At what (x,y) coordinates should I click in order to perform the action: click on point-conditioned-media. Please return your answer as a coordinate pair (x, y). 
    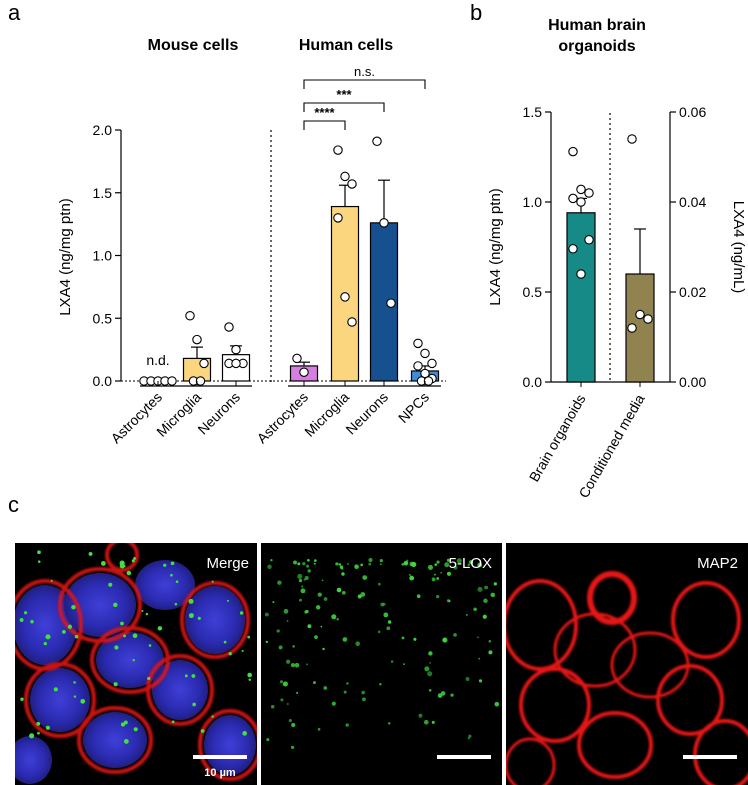
    Looking at the image, I should click on (632, 328).